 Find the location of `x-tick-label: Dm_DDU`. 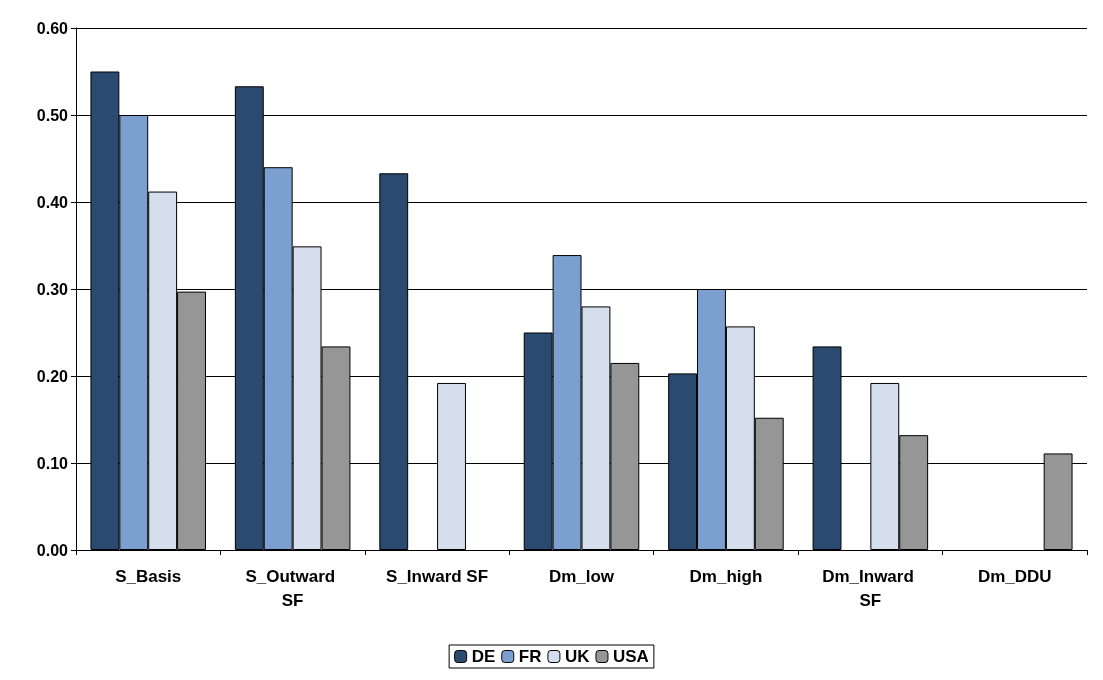

x-tick-label: Dm_DDU is located at coordinates (1014, 576).